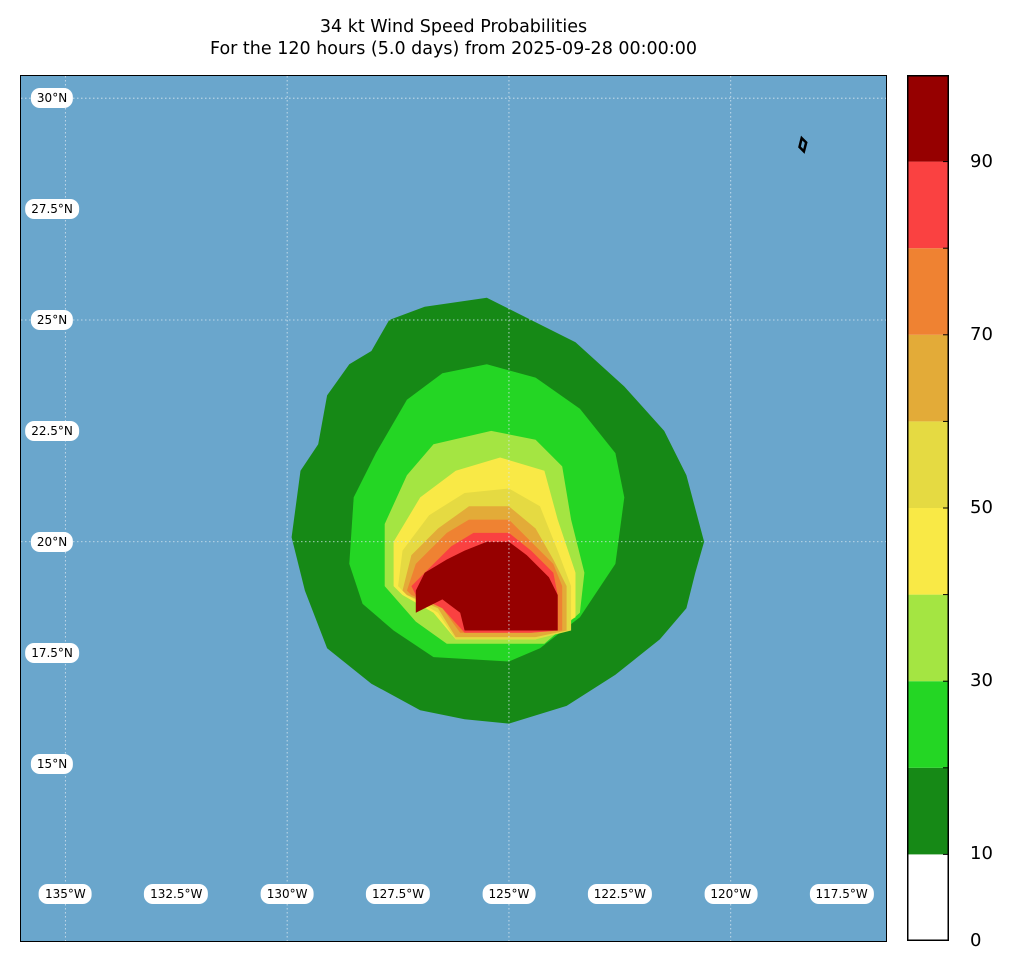 The height and width of the screenshot is (974, 1017). I want to click on colorbar-tick-label: 0, so click(976, 940).